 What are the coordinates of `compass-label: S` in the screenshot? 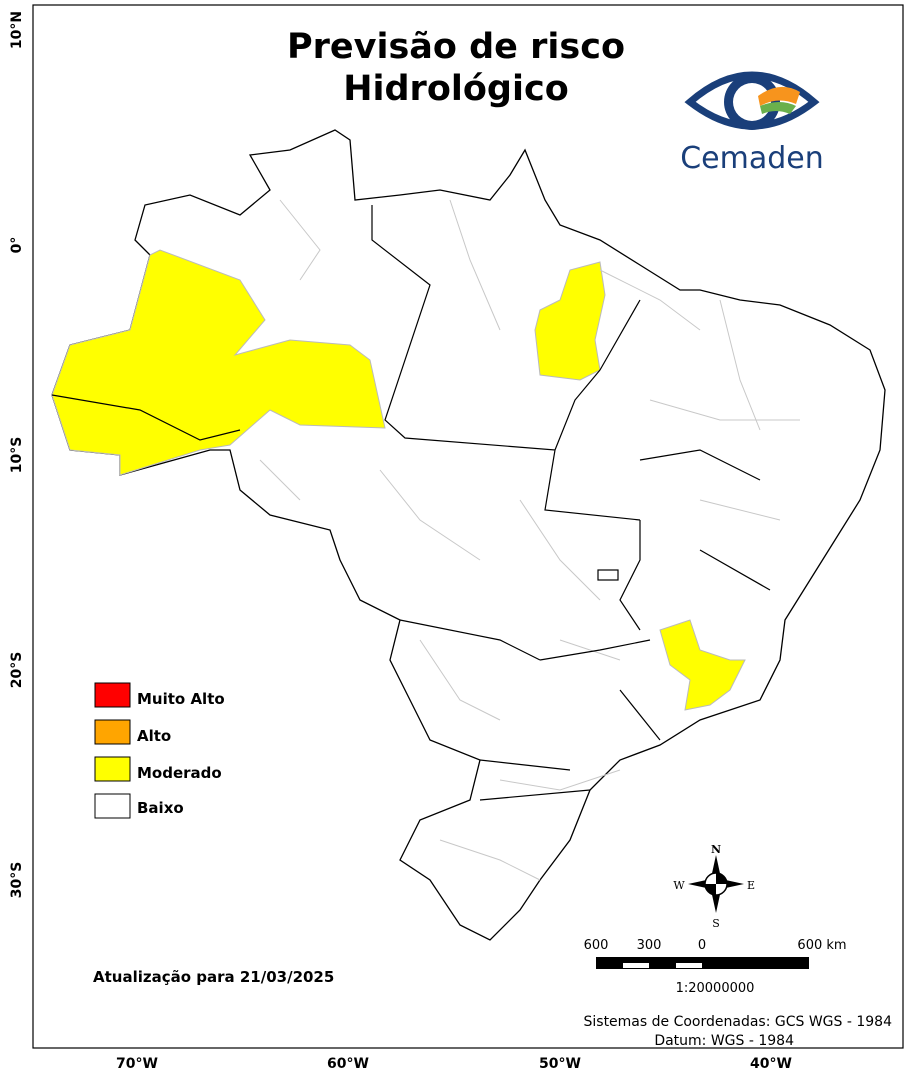 It's located at (716, 923).